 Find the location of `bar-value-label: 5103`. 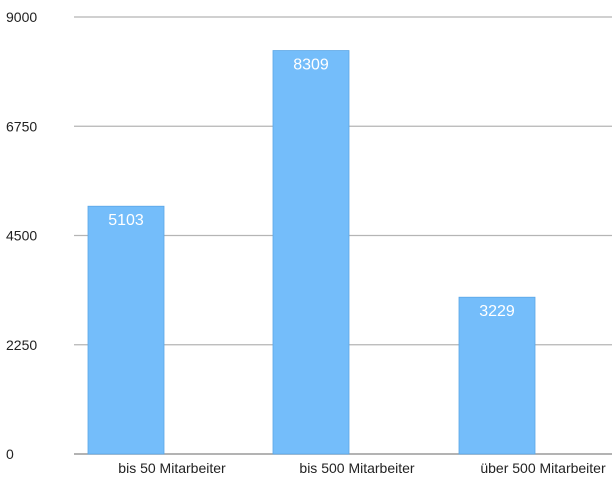

bar-value-label: 5103 is located at coordinates (126, 220).